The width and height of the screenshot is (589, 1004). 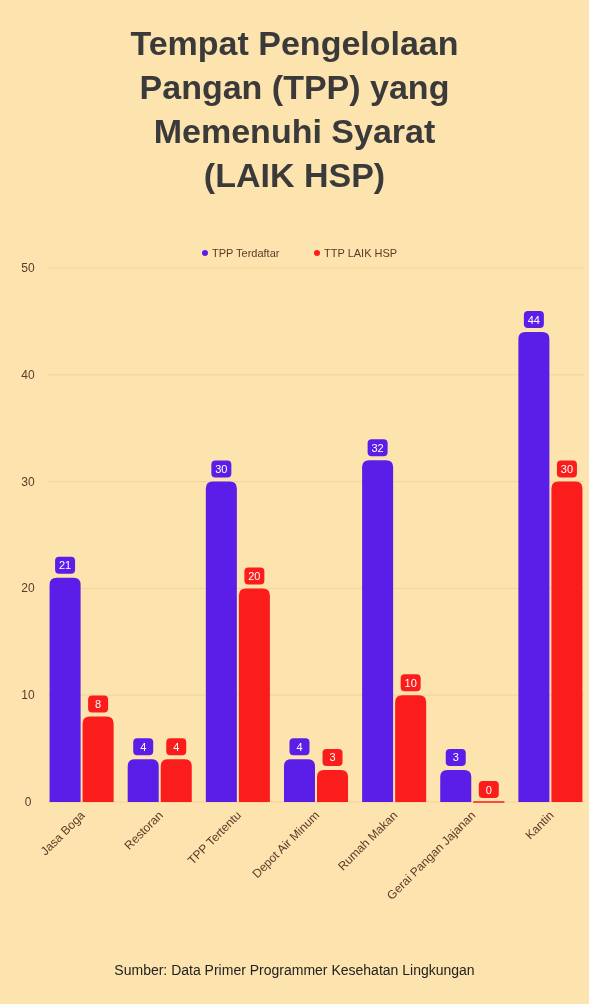 What do you see at coordinates (254, 575) in the screenshot?
I see `data-label: 20` at bounding box center [254, 575].